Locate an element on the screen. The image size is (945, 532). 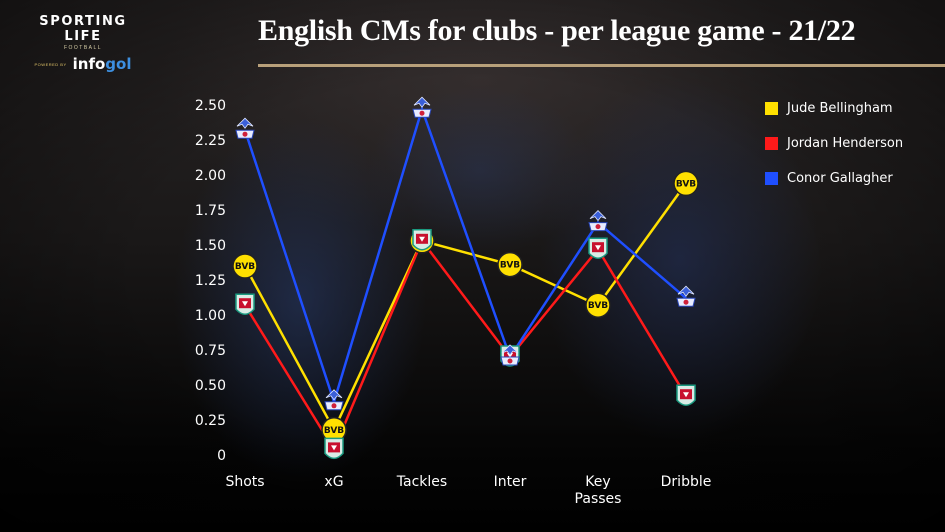
x-tick-label: Key is located at coordinates (597, 482).